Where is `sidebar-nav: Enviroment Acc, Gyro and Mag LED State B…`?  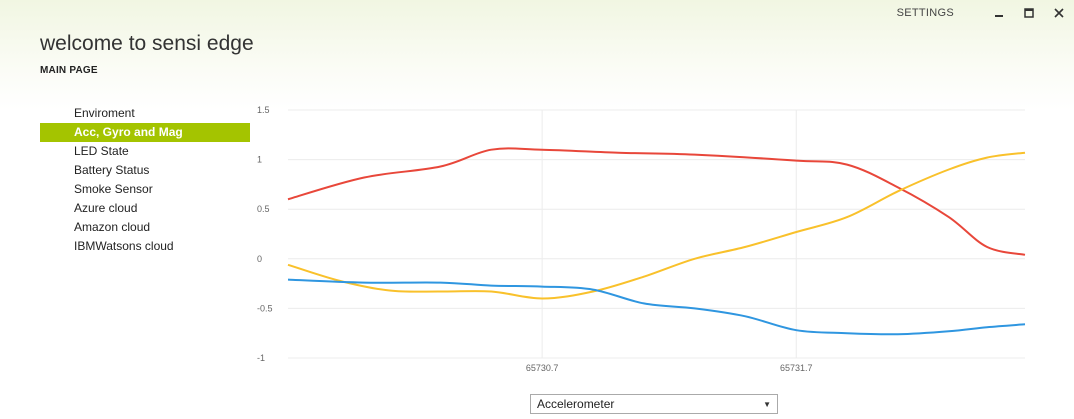
sidebar-nav: Enviroment Acc, Gyro and Mag LED State B… is located at coordinates (145, 180).